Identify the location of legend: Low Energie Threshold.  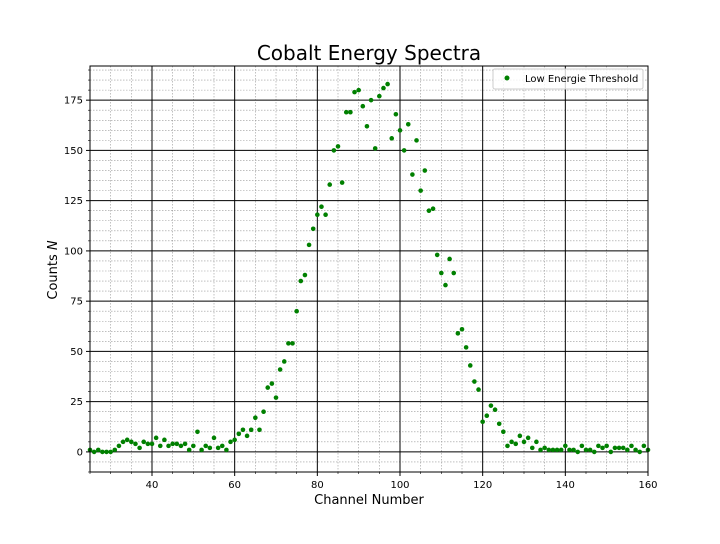
(568, 79).